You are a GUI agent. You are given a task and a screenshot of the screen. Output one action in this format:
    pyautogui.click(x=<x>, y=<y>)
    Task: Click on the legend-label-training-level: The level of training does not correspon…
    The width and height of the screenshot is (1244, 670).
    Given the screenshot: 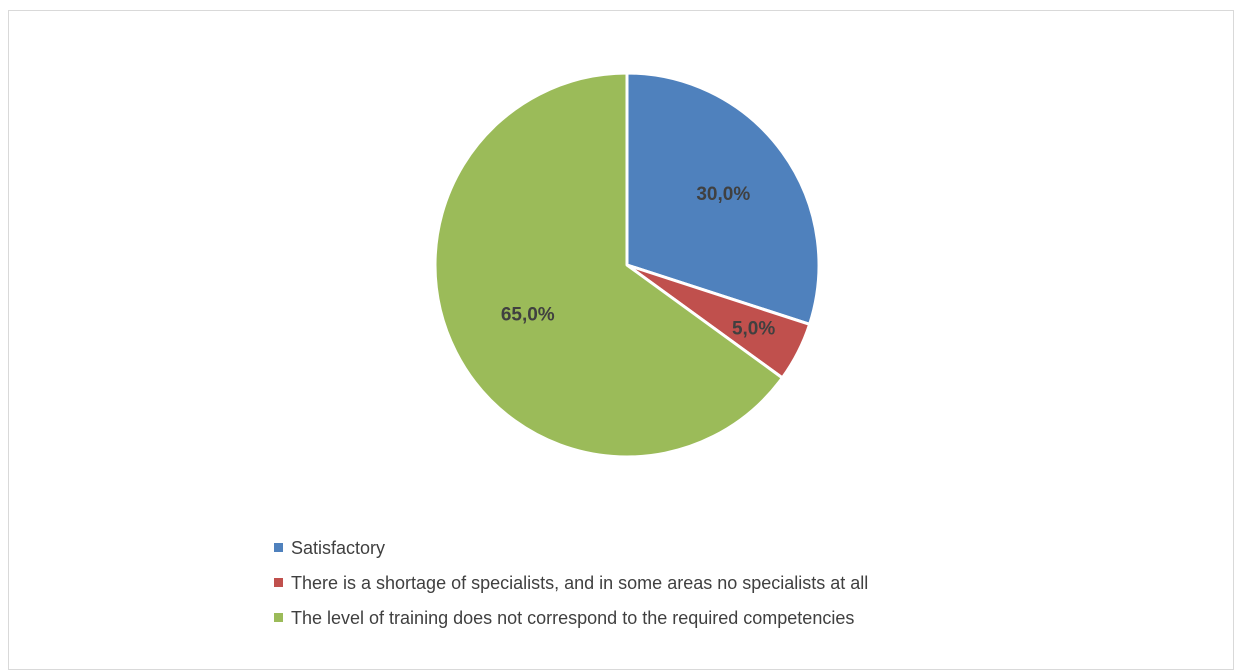 What is the action you would take?
    pyautogui.click(x=573, y=617)
    